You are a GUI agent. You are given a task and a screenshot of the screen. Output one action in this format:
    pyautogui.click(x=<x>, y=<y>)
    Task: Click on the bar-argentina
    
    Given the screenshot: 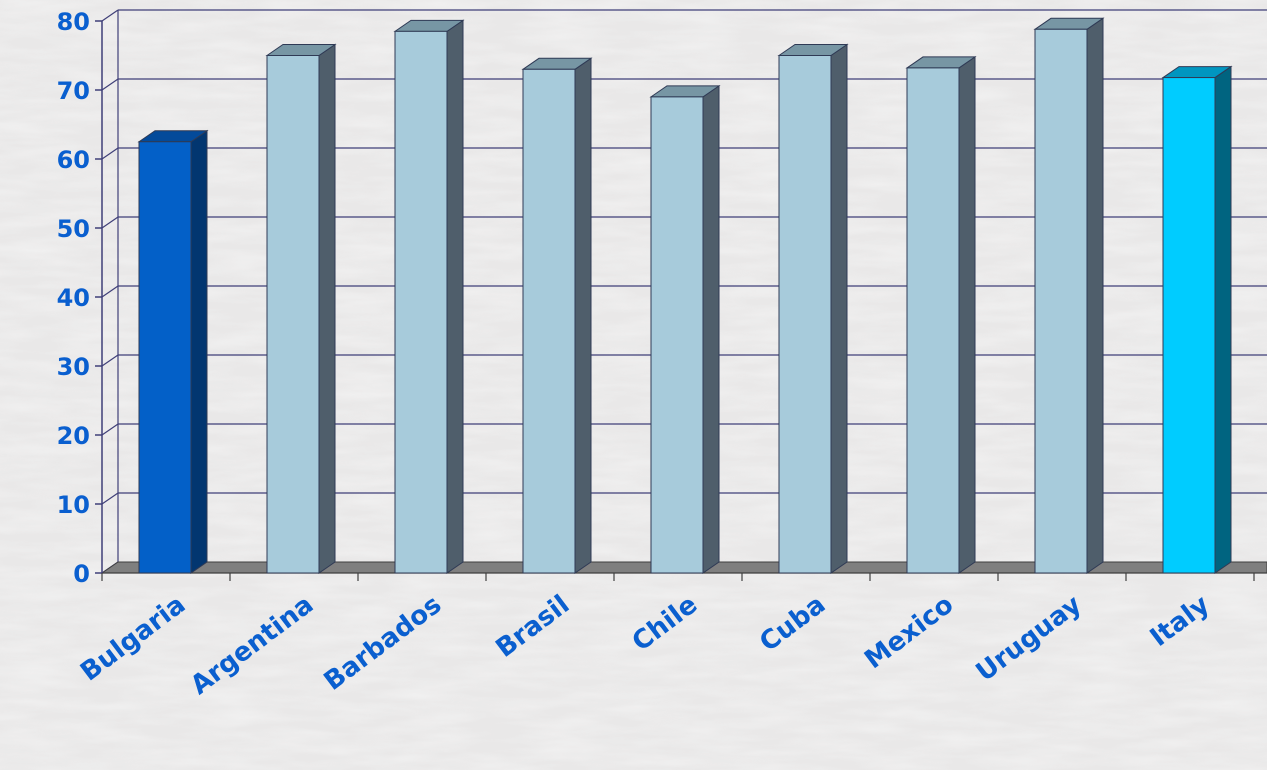 What is the action you would take?
    pyautogui.click(x=301, y=308)
    